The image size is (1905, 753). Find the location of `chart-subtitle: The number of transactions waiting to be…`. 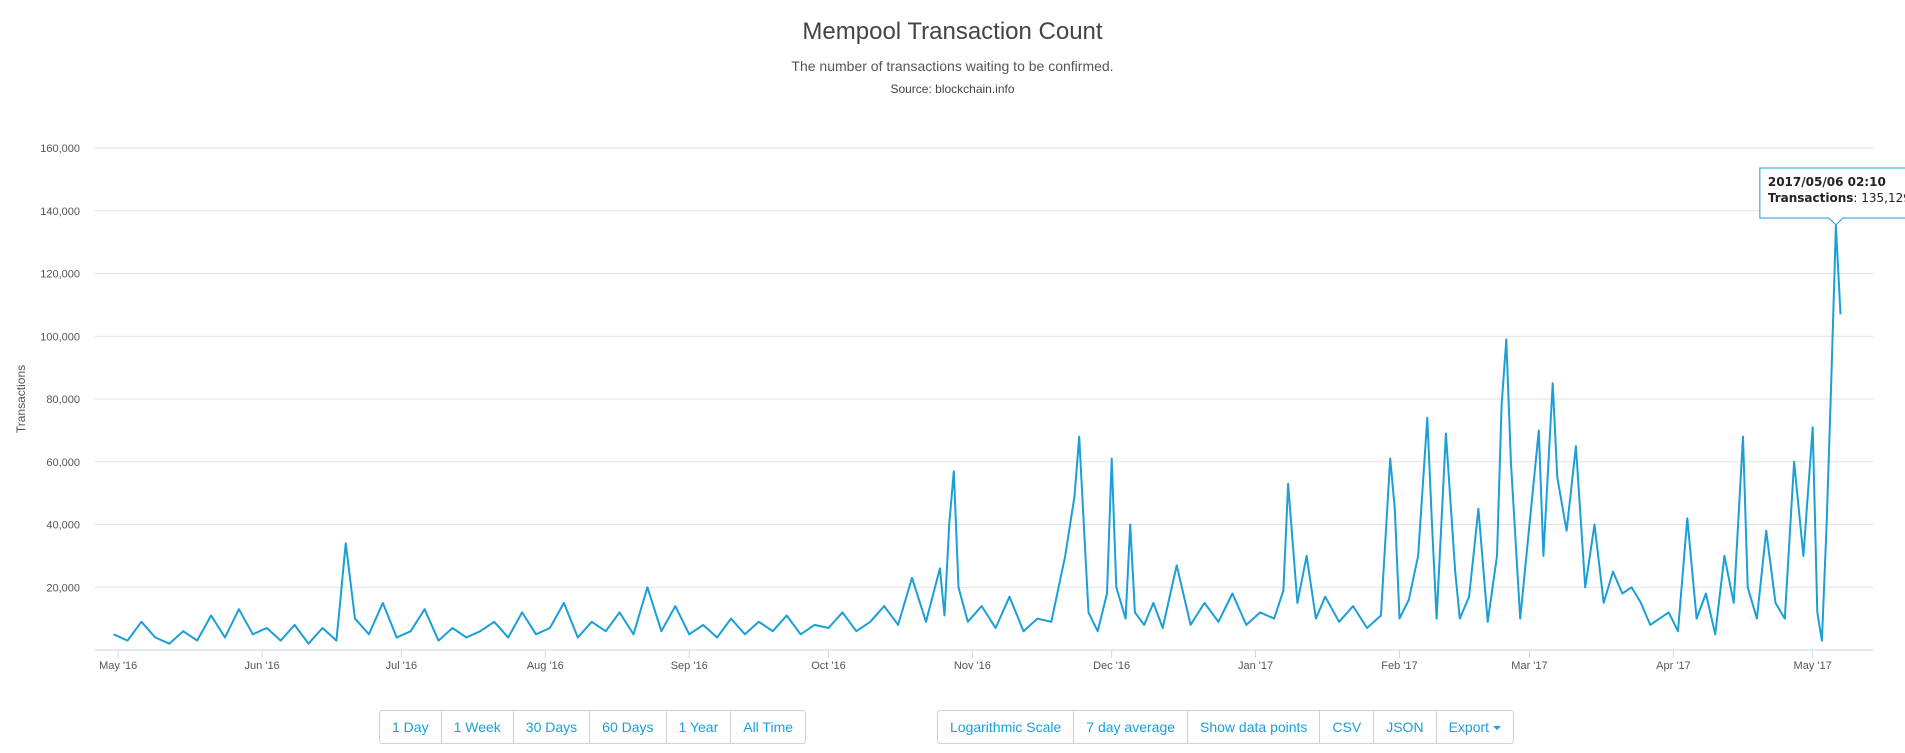

chart-subtitle: The number of transactions waiting to be… is located at coordinates (952, 66).